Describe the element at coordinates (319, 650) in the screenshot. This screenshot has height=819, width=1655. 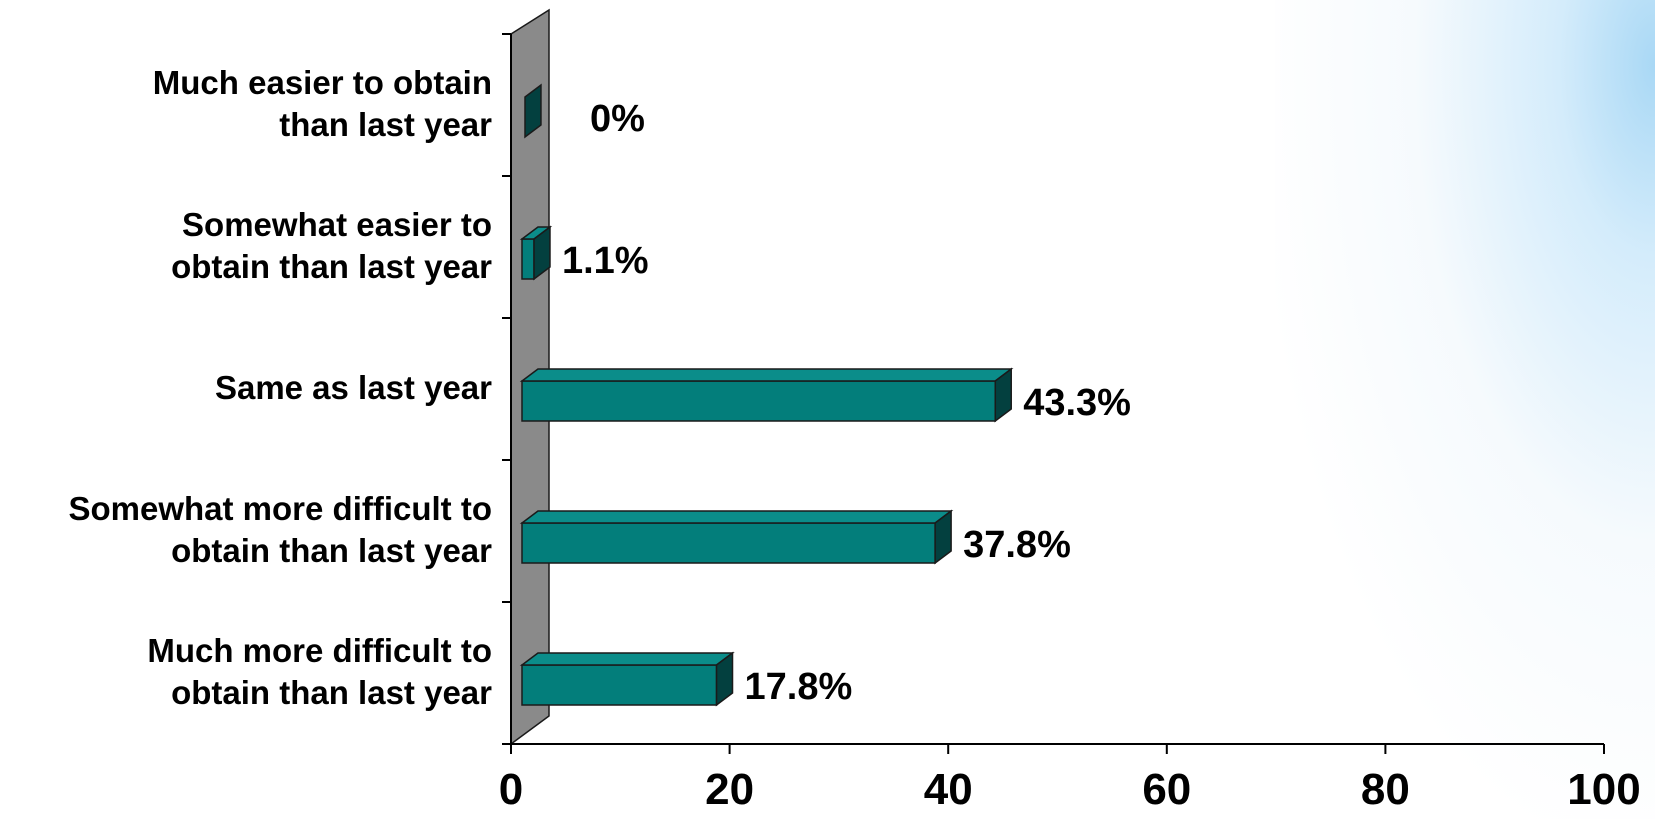
I see `category-label: Much more difficult to` at that location.